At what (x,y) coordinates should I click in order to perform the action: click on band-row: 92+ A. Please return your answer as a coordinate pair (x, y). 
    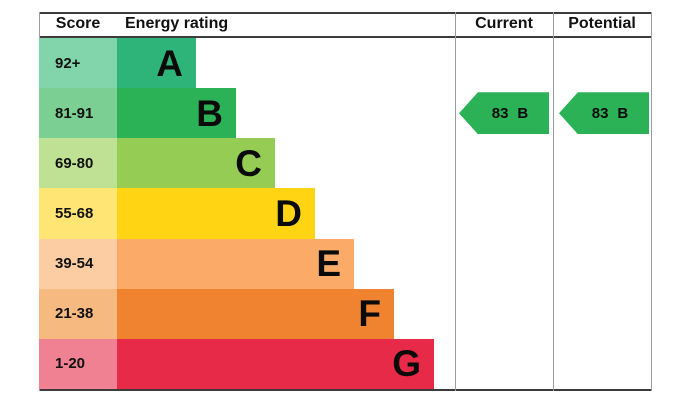
    Looking at the image, I should click on (247, 63).